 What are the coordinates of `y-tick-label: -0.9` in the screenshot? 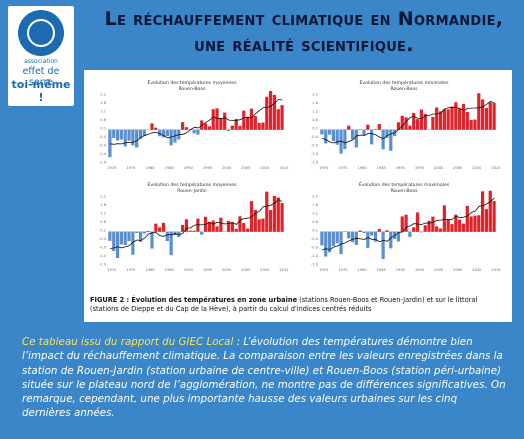 It's located at (103, 146).